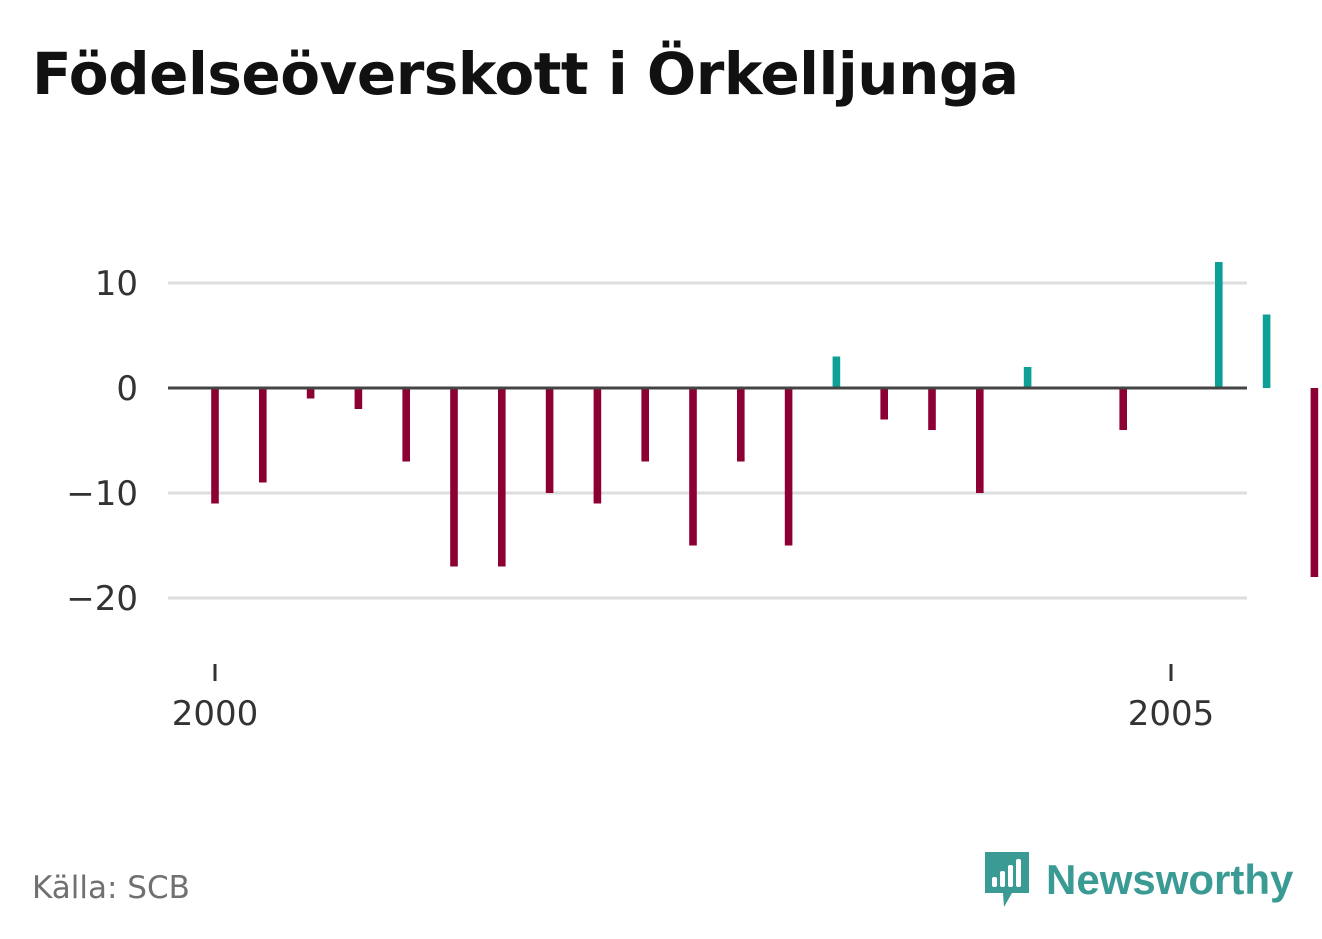 The height and width of the screenshot is (939, 1322). I want to click on y-tick-label: 0, so click(127, 389).